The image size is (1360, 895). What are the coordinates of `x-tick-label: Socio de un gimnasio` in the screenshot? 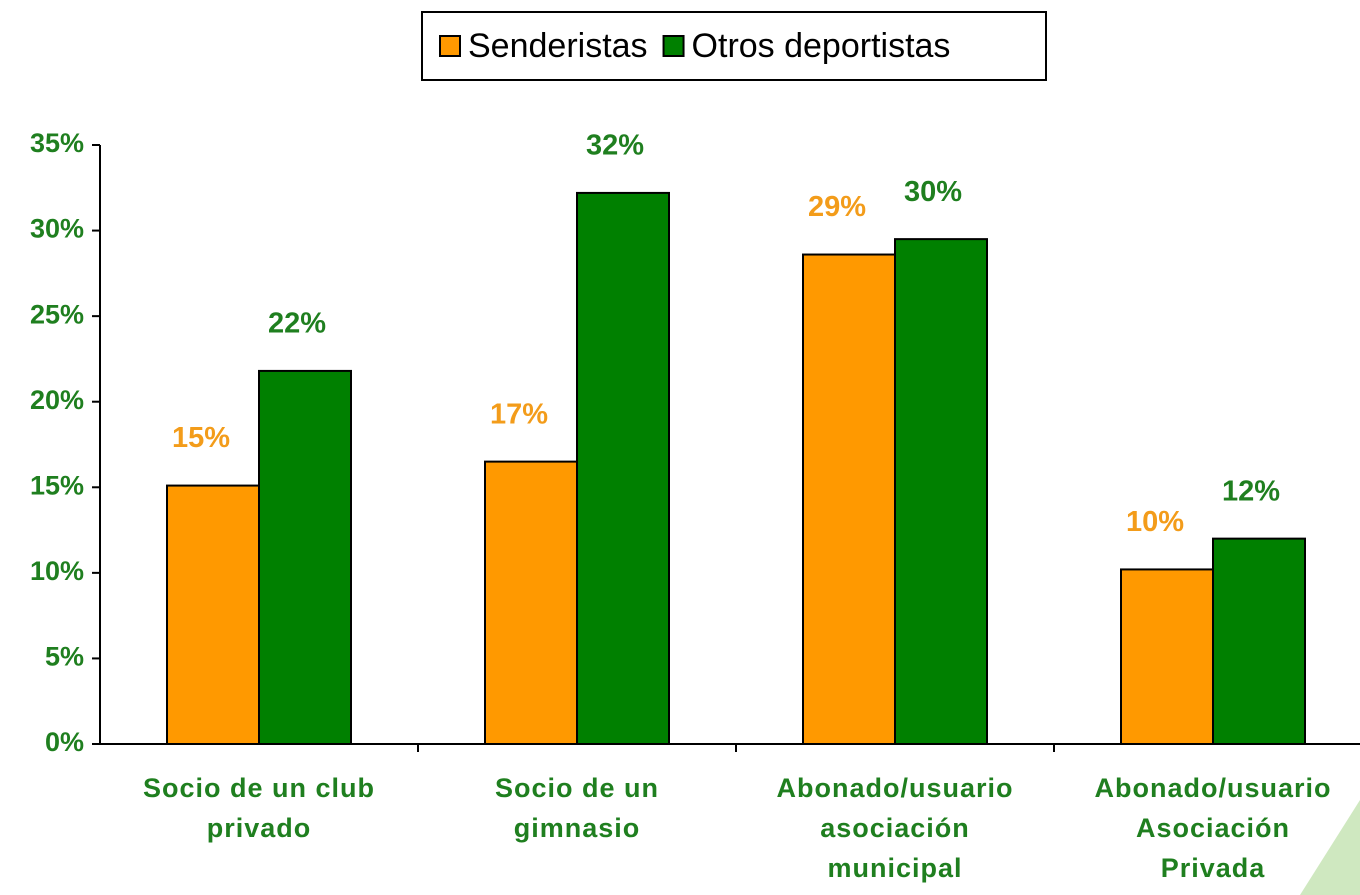 It's located at (576, 808).